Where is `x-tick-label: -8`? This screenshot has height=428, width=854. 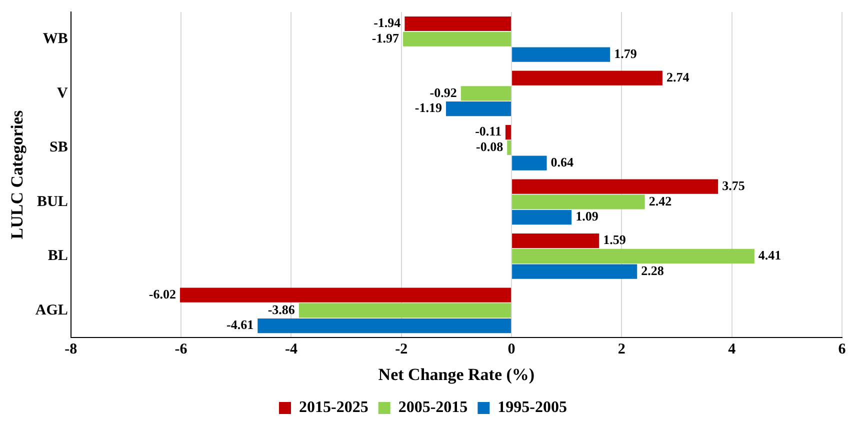
x-tick-label: -8 is located at coordinates (71, 349).